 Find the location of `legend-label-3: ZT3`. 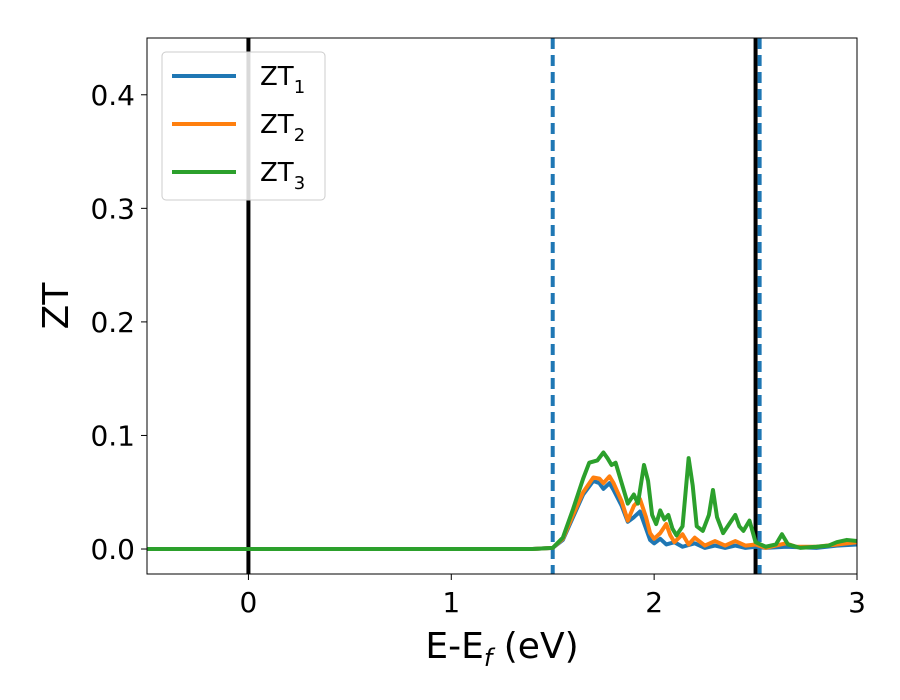

legend-label-3: ZT3 is located at coordinates (282, 176).